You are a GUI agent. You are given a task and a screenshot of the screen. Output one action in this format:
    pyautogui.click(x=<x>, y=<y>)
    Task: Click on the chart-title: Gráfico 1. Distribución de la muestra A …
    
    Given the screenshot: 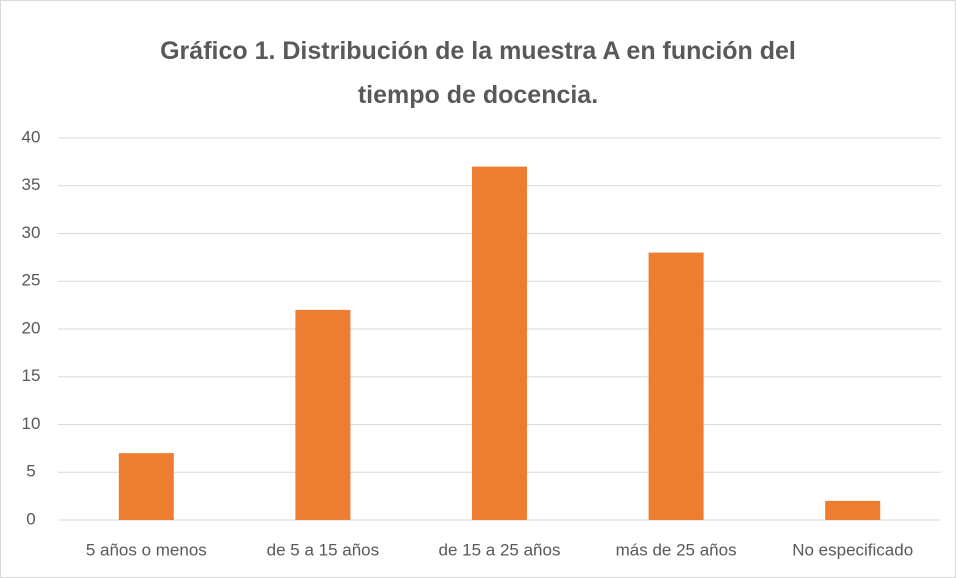 What is the action you would take?
    pyautogui.click(x=478, y=73)
    